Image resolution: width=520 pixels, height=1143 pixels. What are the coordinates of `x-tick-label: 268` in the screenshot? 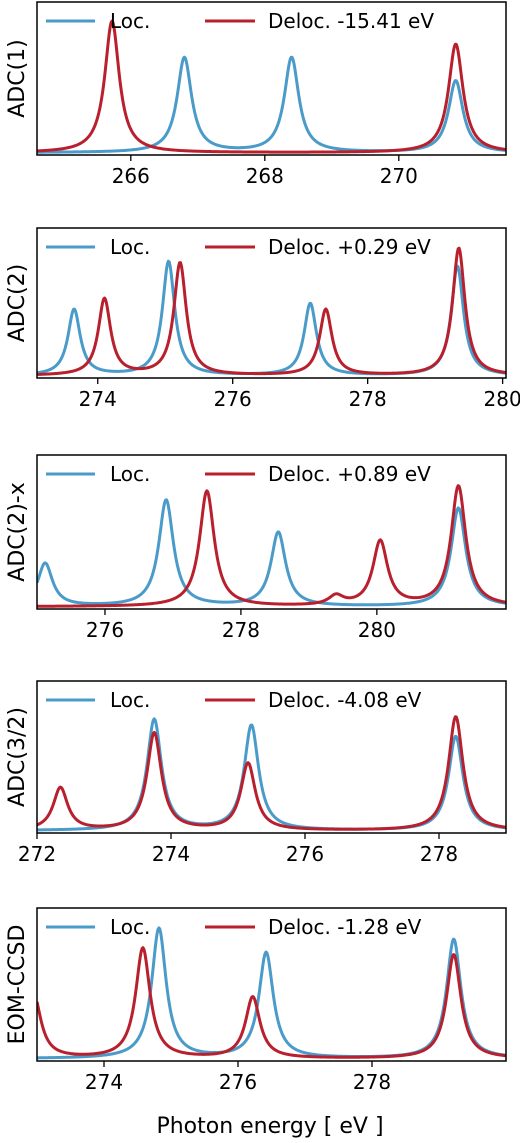 It's located at (265, 176).